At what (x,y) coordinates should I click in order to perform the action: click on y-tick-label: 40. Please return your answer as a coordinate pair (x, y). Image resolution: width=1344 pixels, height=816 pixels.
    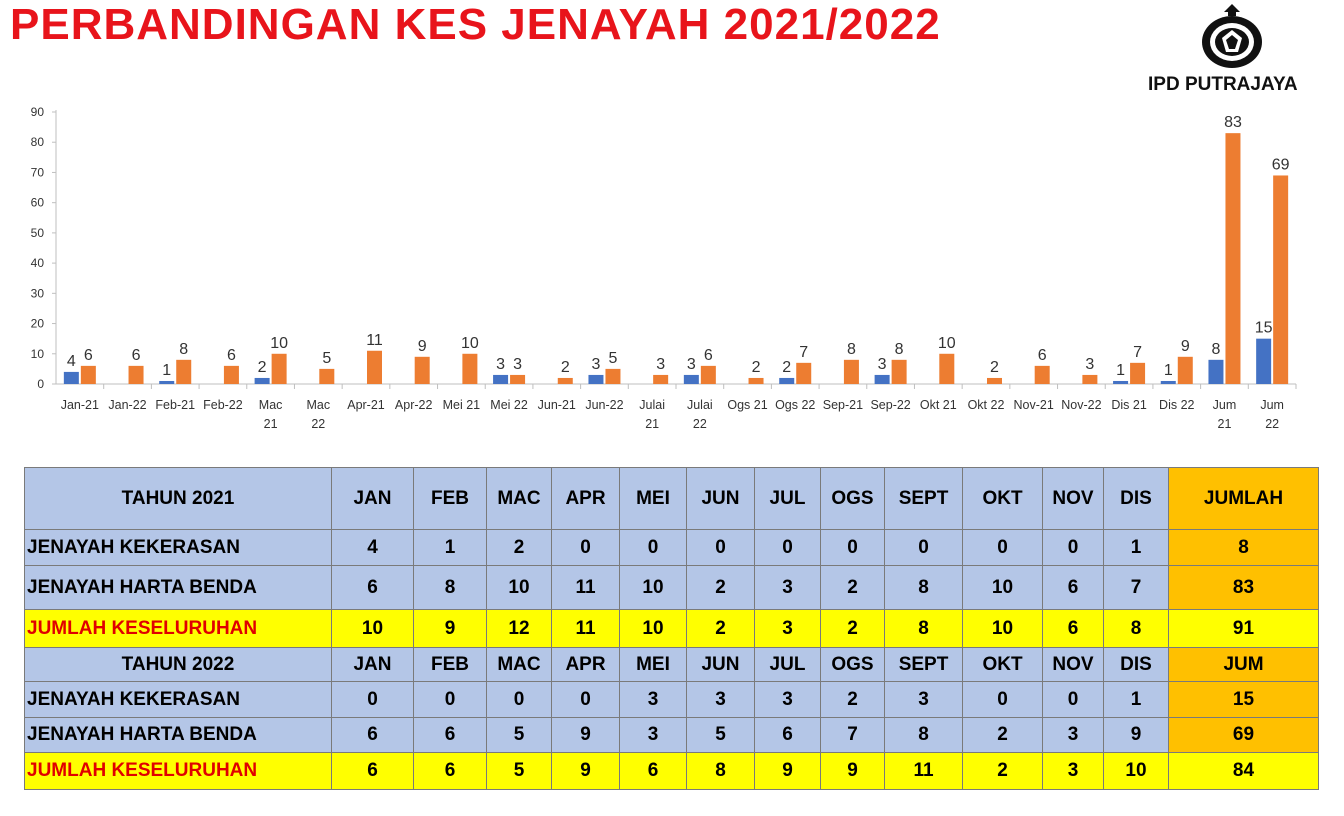
    Looking at the image, I should click on (38, 263).